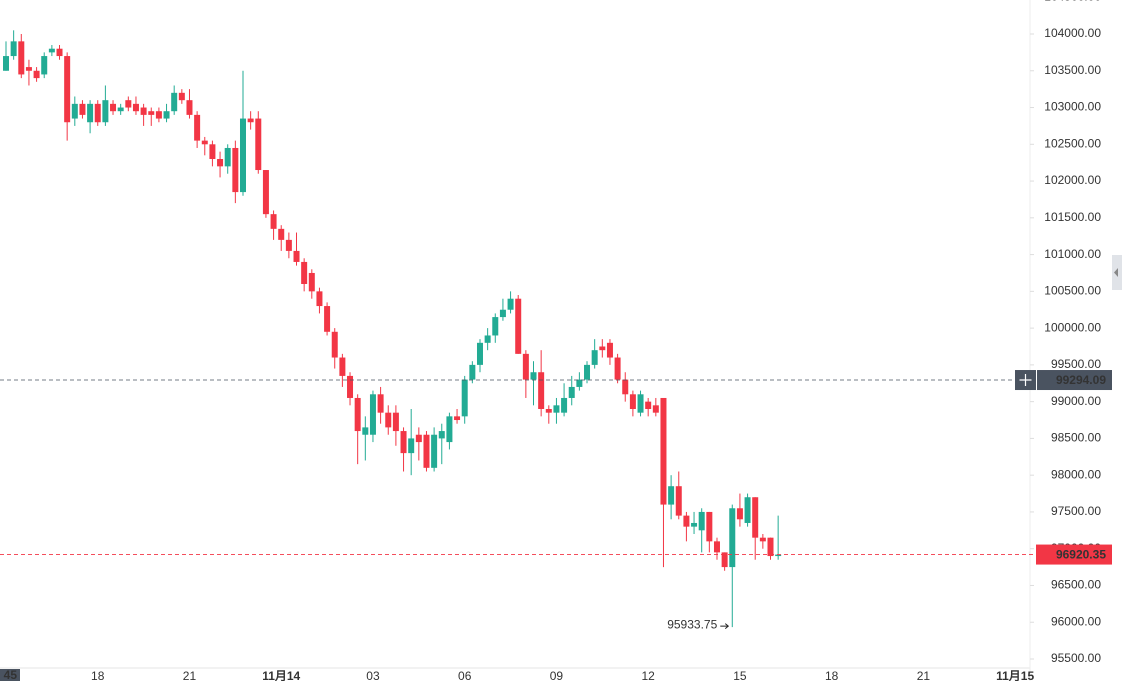  What do you see at coordinates (924, 675) in the screenshot?
I see `x-tick-label: 21` at bounding box center [924, 675].